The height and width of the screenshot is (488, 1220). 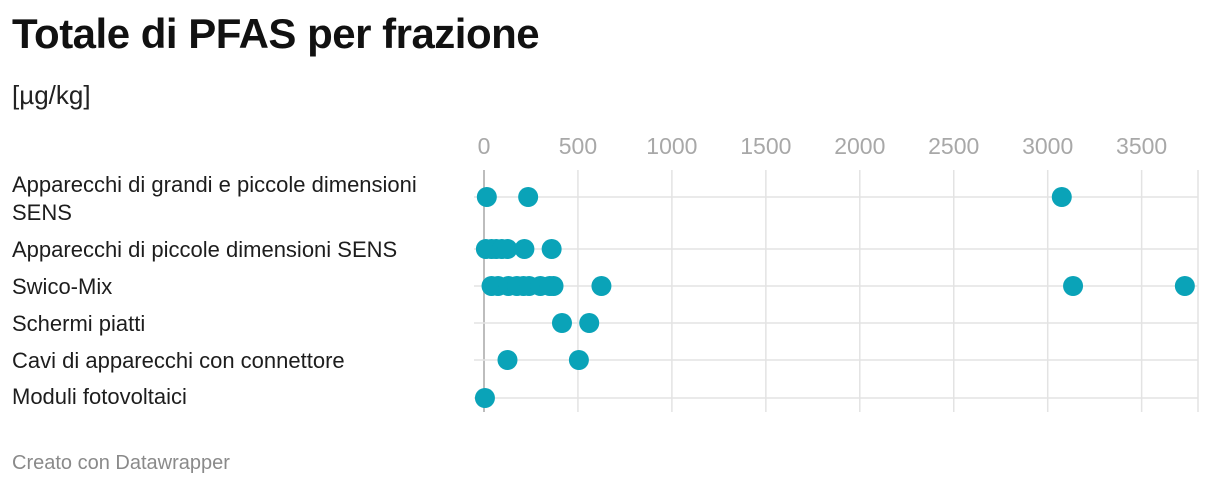 What do you see at coordinates (484, 146) in the screenshot?
I see `x-tick-label: 0` at bounding box center [484, 146].